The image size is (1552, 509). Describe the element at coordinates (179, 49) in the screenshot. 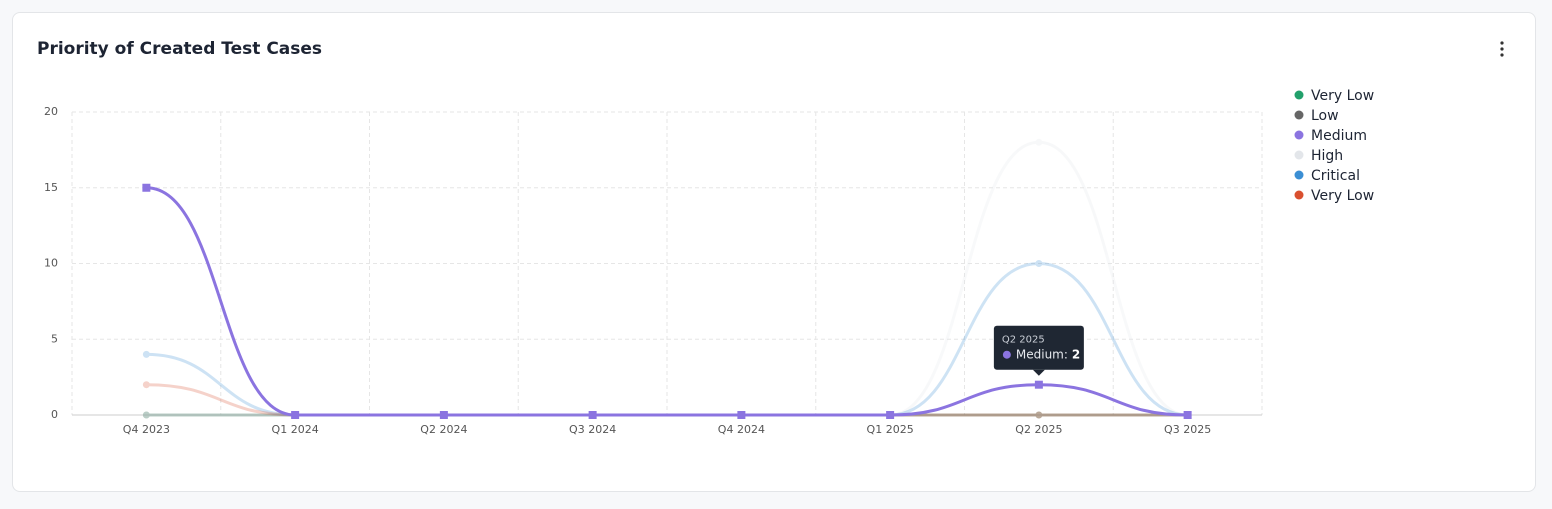

I see `chart-title: Priority of Created Test Cases` at that location.